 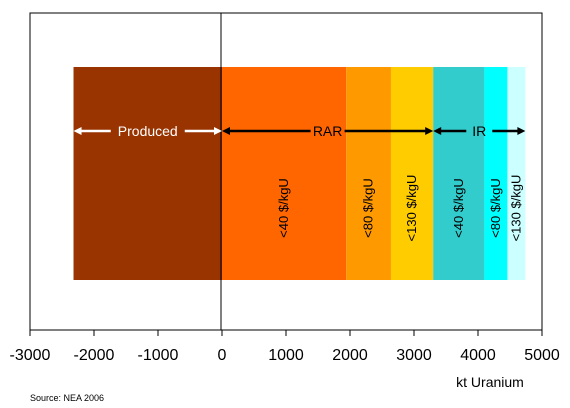 What do you see at coordinates (94, 355) in the screenshot?
I see `x-tick-label-1: -2000` at bounding box center [94, 355].